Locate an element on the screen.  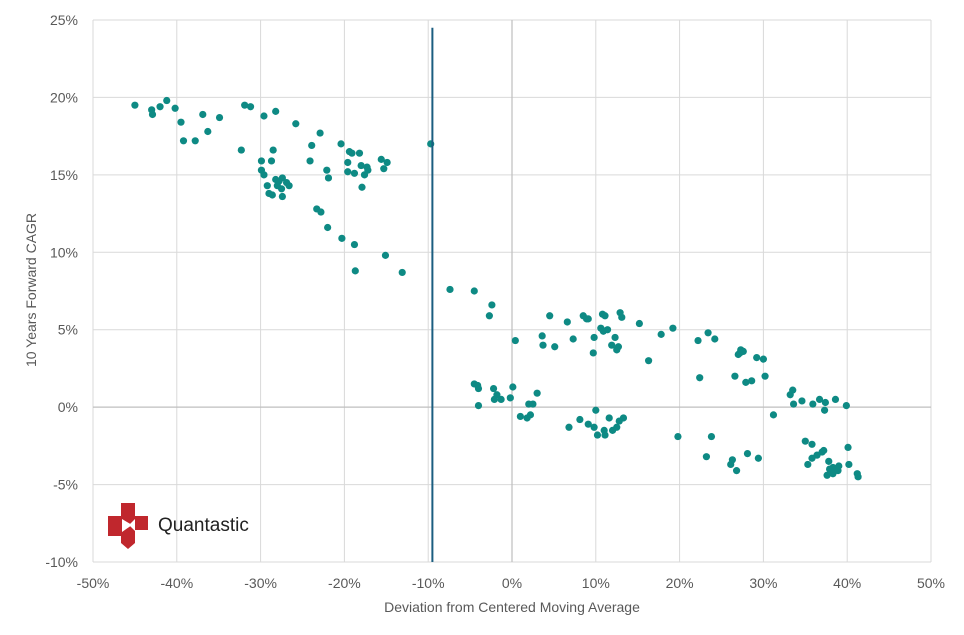
x-axis-title: Deviation from Centered Moving Average is located at coordinates (512, 607).